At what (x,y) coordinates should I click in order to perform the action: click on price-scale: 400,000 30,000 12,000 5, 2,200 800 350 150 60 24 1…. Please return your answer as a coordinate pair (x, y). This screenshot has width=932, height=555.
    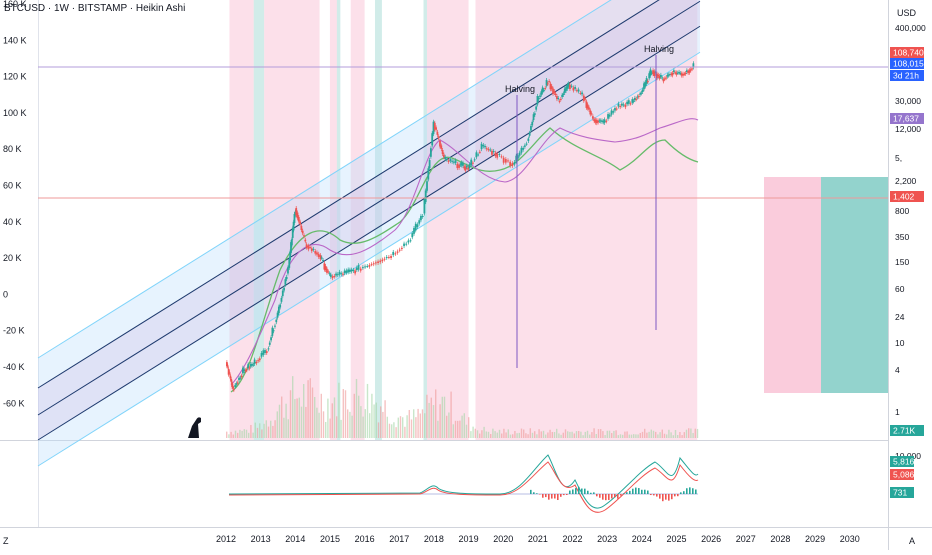
    Looking at the image, I should click on (910, 242).